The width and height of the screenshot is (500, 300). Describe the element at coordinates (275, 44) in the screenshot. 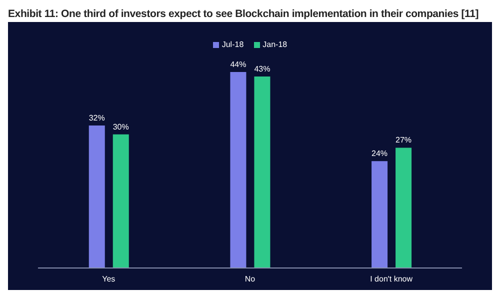

I see `legend-label: Jan-18` at that location.